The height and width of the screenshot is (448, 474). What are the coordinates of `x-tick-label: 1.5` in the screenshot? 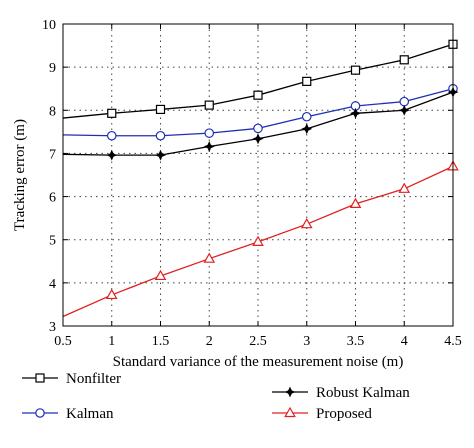 It's located at (161, 341).